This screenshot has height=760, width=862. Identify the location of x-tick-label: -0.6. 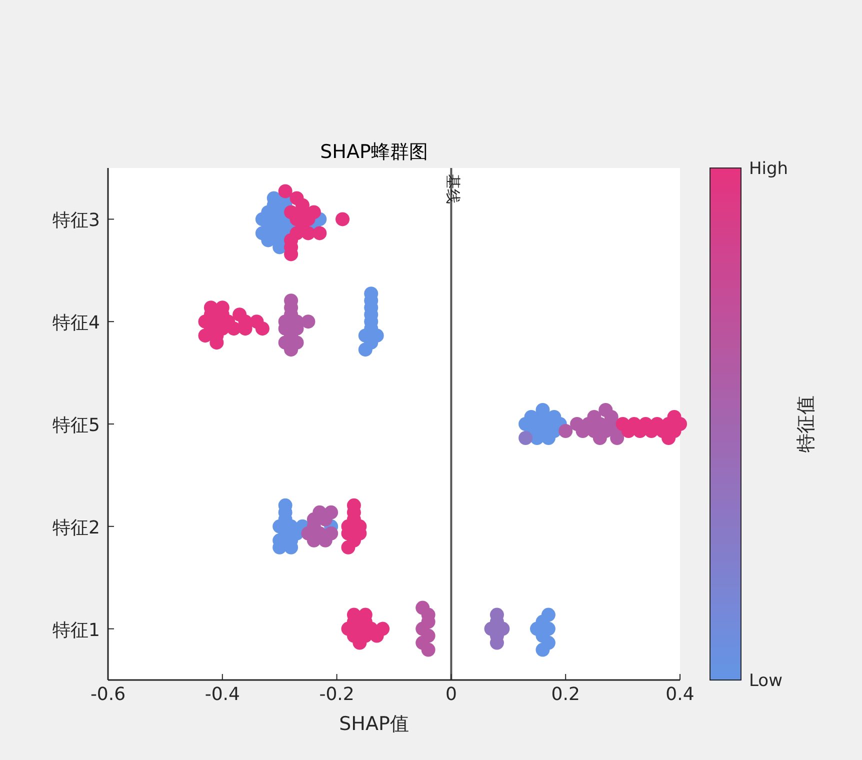
(108, 694).